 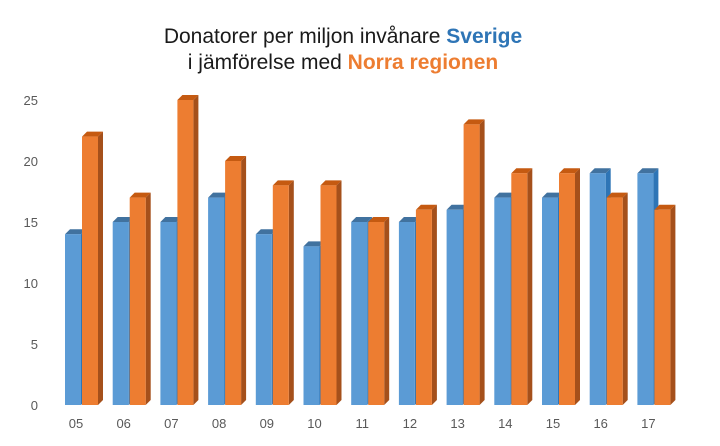 I want to click on x-tick-label: 07, so click(x=171, y=423).